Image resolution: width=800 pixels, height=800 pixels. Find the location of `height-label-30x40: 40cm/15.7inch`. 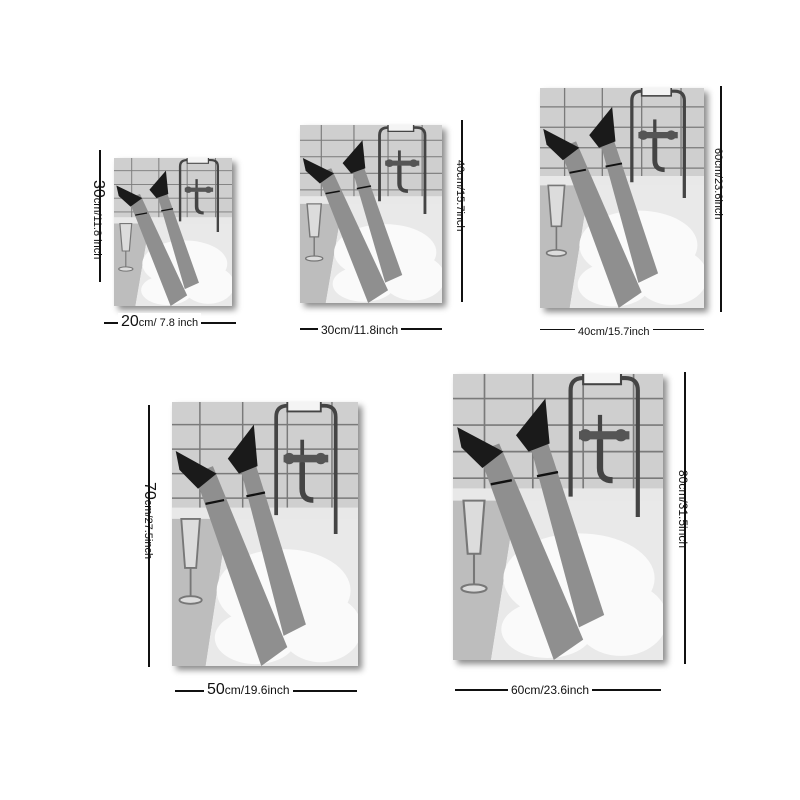

height-label-30x40: 40cm/15.7inch is located at coordinates (460, 196).